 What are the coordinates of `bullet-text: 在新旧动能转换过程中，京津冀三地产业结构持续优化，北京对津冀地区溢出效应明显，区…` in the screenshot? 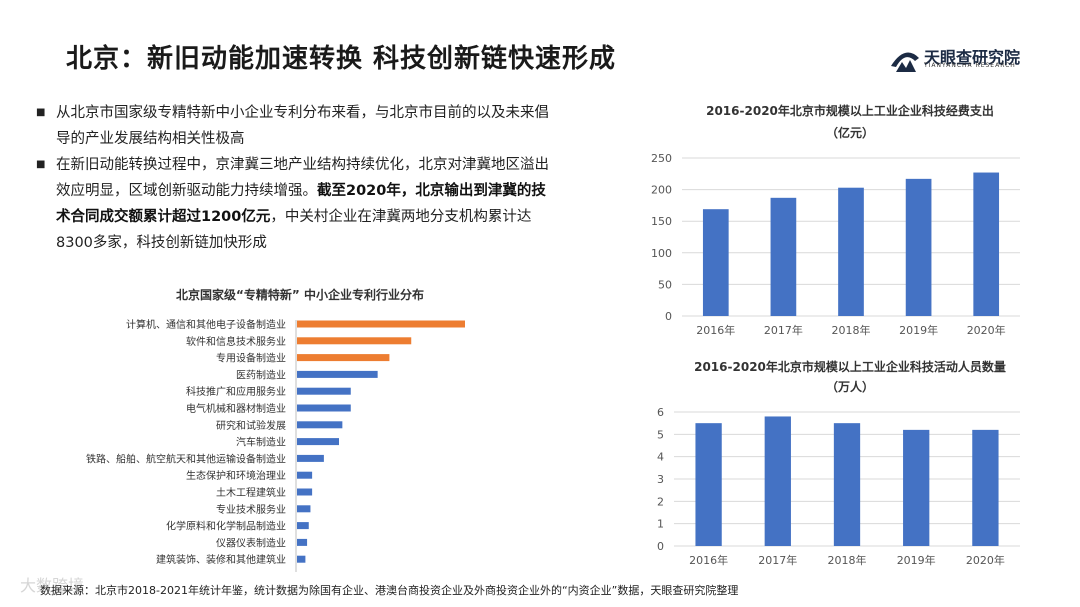 It's located at (306, 204).